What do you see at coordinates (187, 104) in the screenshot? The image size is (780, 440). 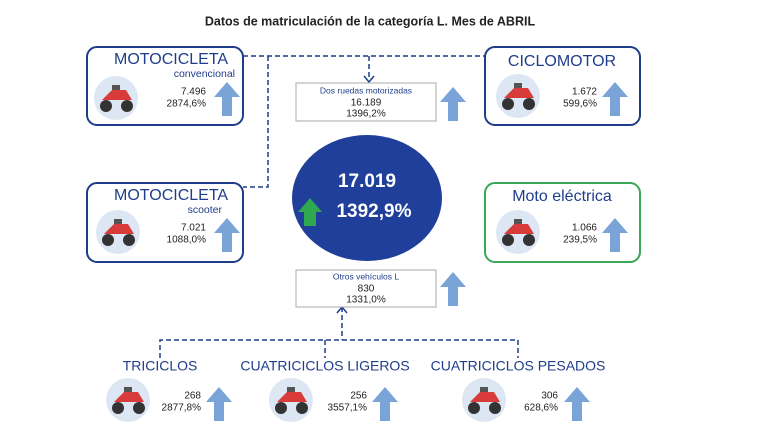 I see `change: 2874,6%` at bounding box center [187, 104].